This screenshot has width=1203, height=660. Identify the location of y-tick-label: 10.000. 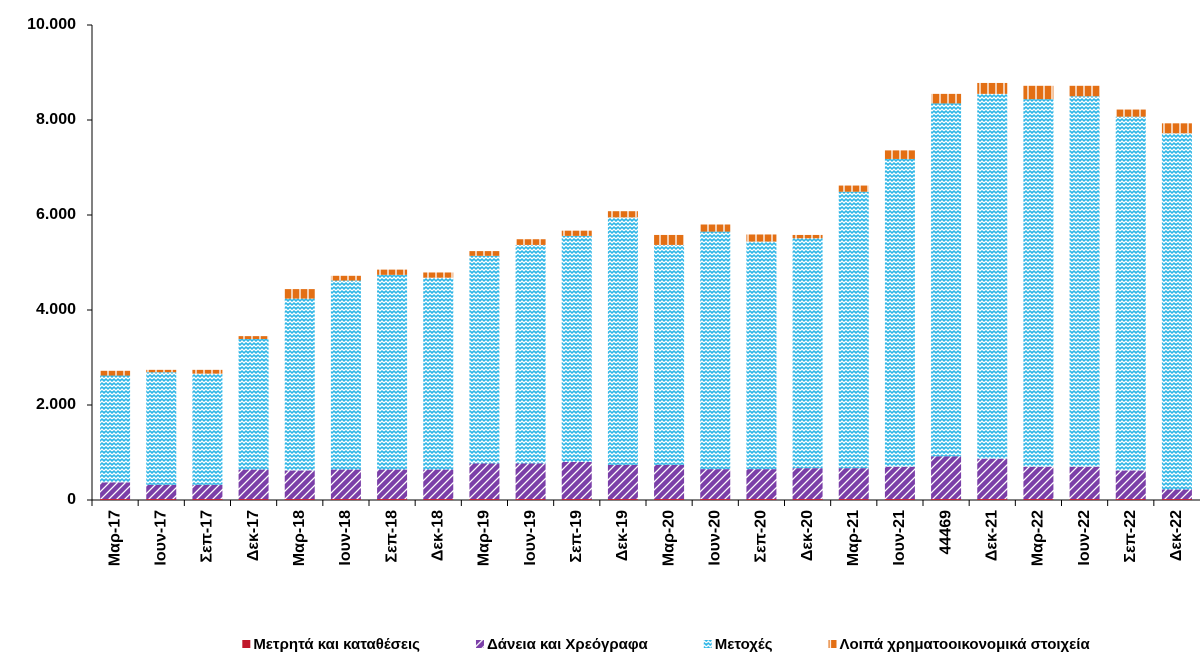
(51, 24).